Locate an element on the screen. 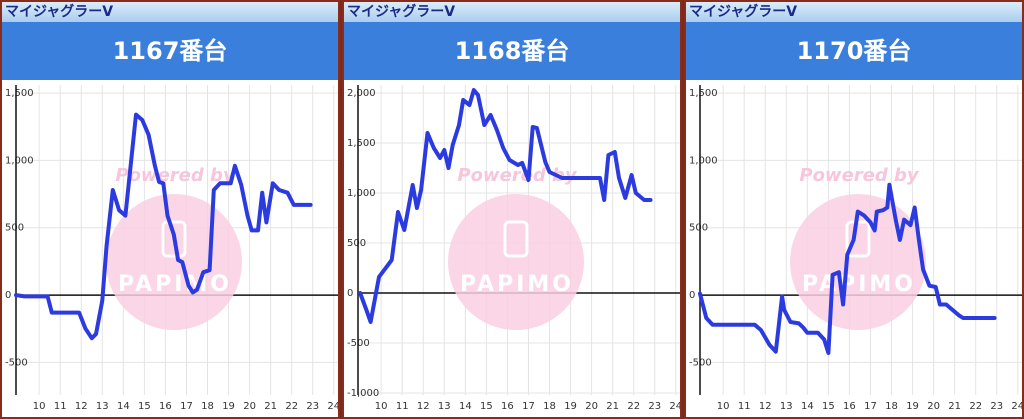 This screenshot has width=1024, height=419. chart-title: 1170番台 is located at coordinates (854, 51).